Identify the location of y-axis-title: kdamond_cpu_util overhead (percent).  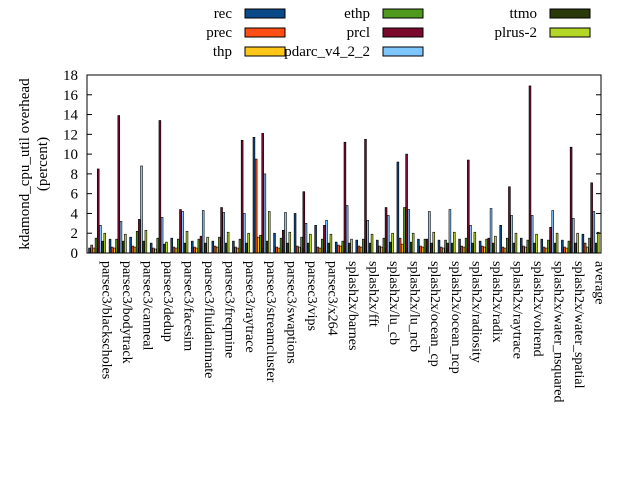
(34, 164).